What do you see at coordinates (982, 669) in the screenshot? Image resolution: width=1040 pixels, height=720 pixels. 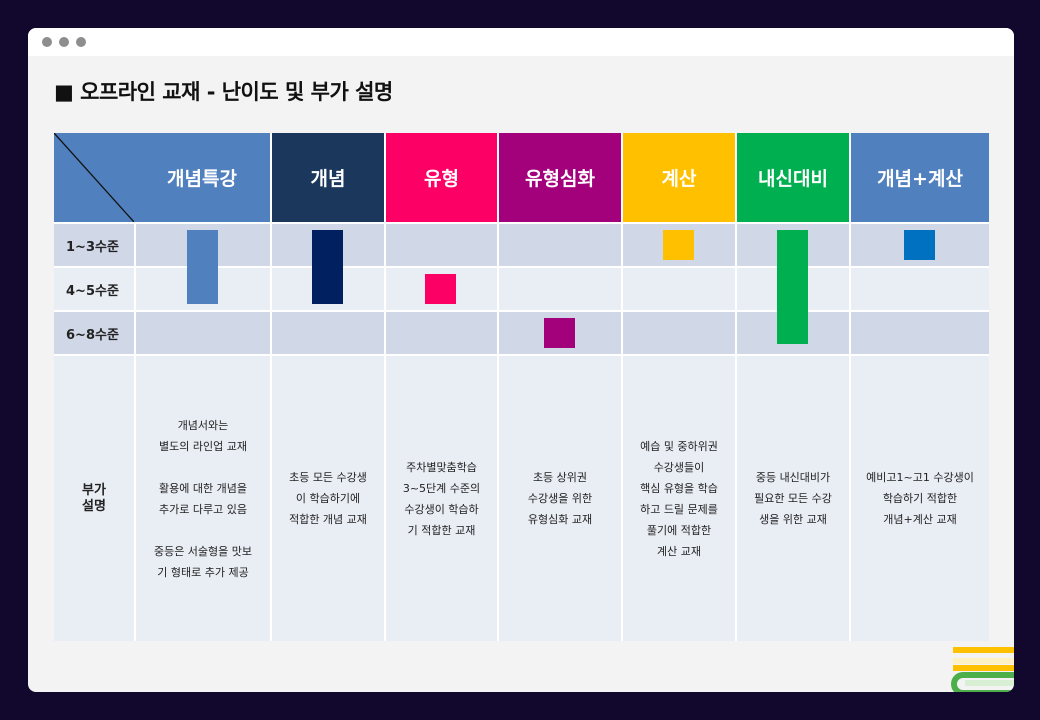 I see `books-logo-icon` at bounding box center [982, 669].